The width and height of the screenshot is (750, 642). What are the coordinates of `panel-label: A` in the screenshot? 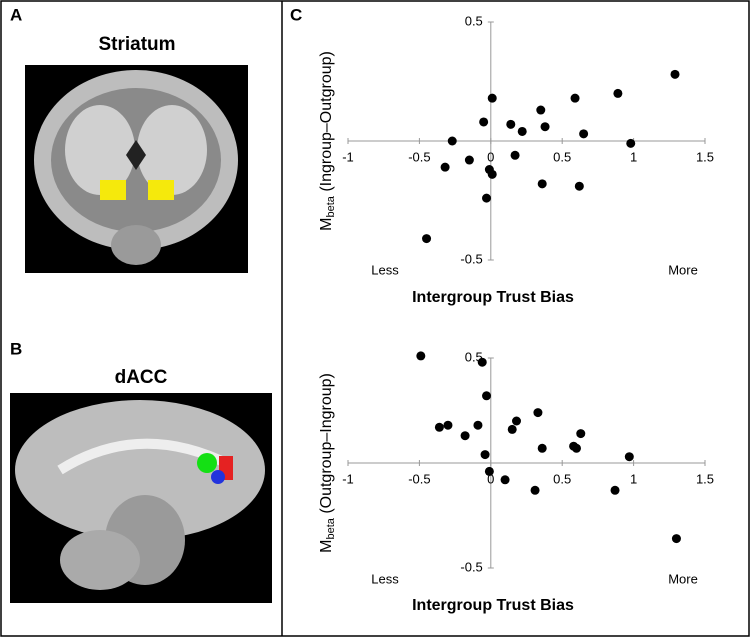 It's located at (16, 14).